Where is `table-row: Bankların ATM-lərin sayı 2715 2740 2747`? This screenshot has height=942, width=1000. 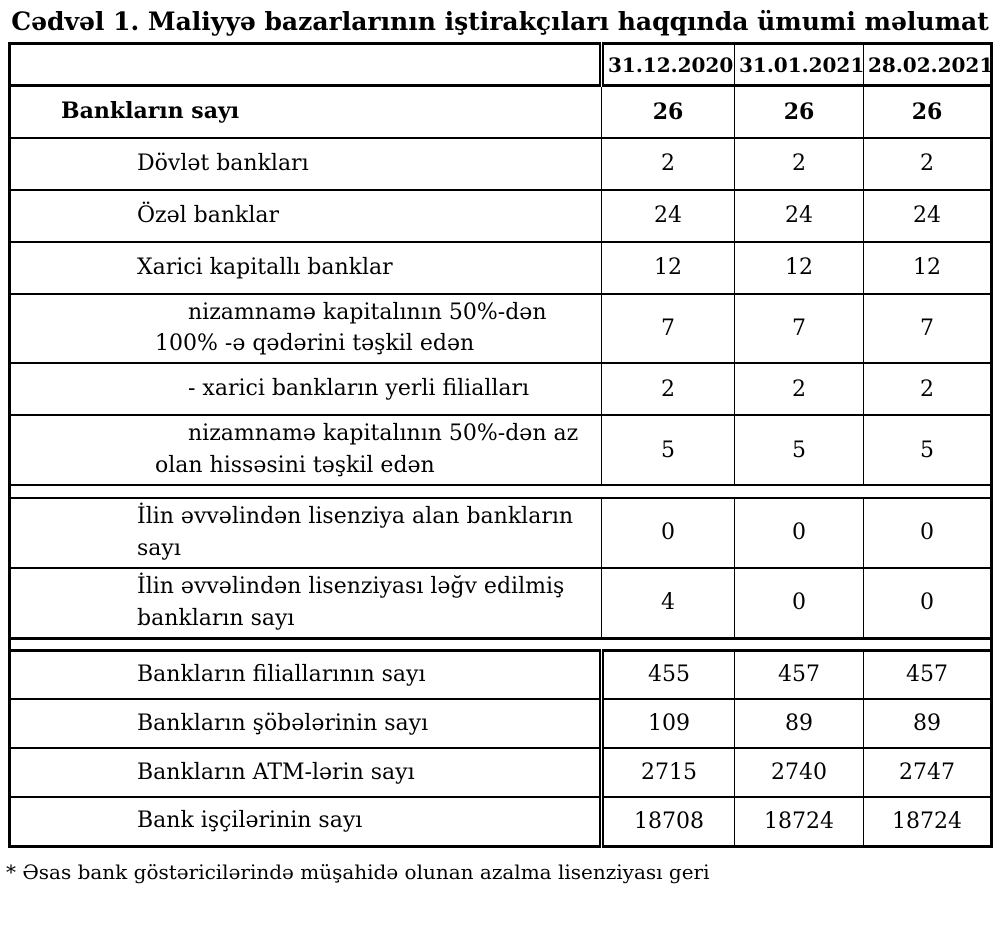 table-row: Bankların ATM-lərin sayı 2715 2740 2747 is located at coordinates (500, 772).